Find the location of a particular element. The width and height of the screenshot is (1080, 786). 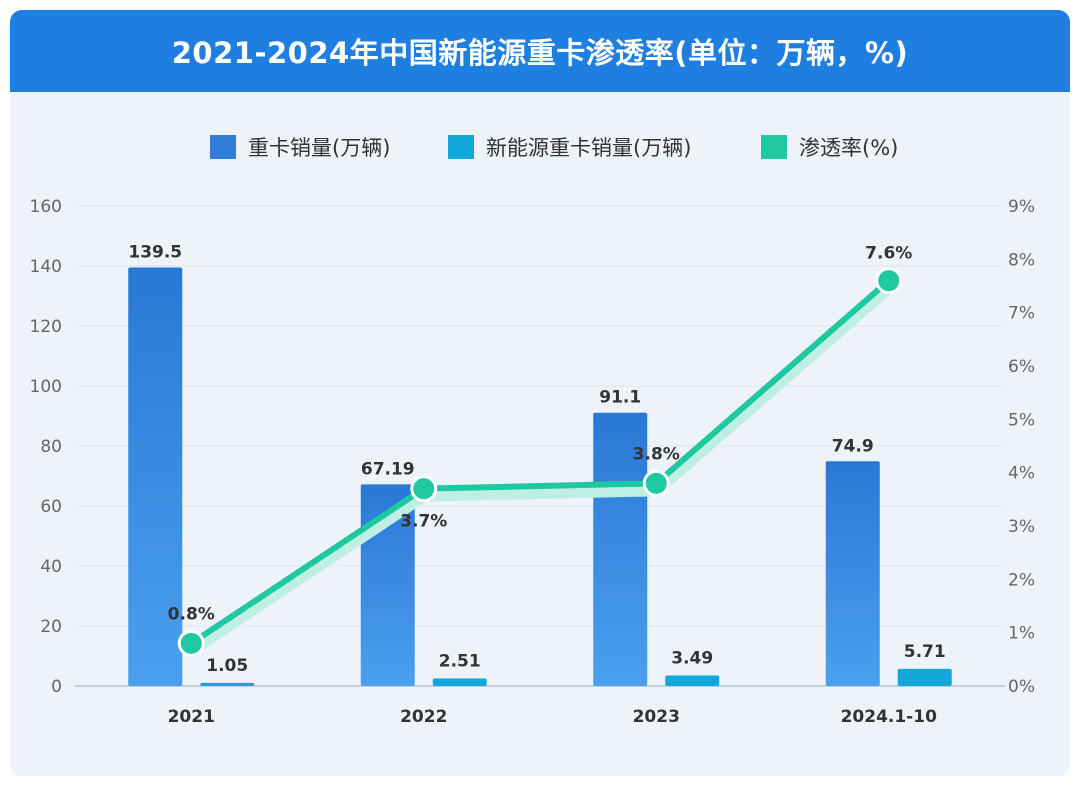

right-axis-tick: 4% is located at coordinates (1021, 474).